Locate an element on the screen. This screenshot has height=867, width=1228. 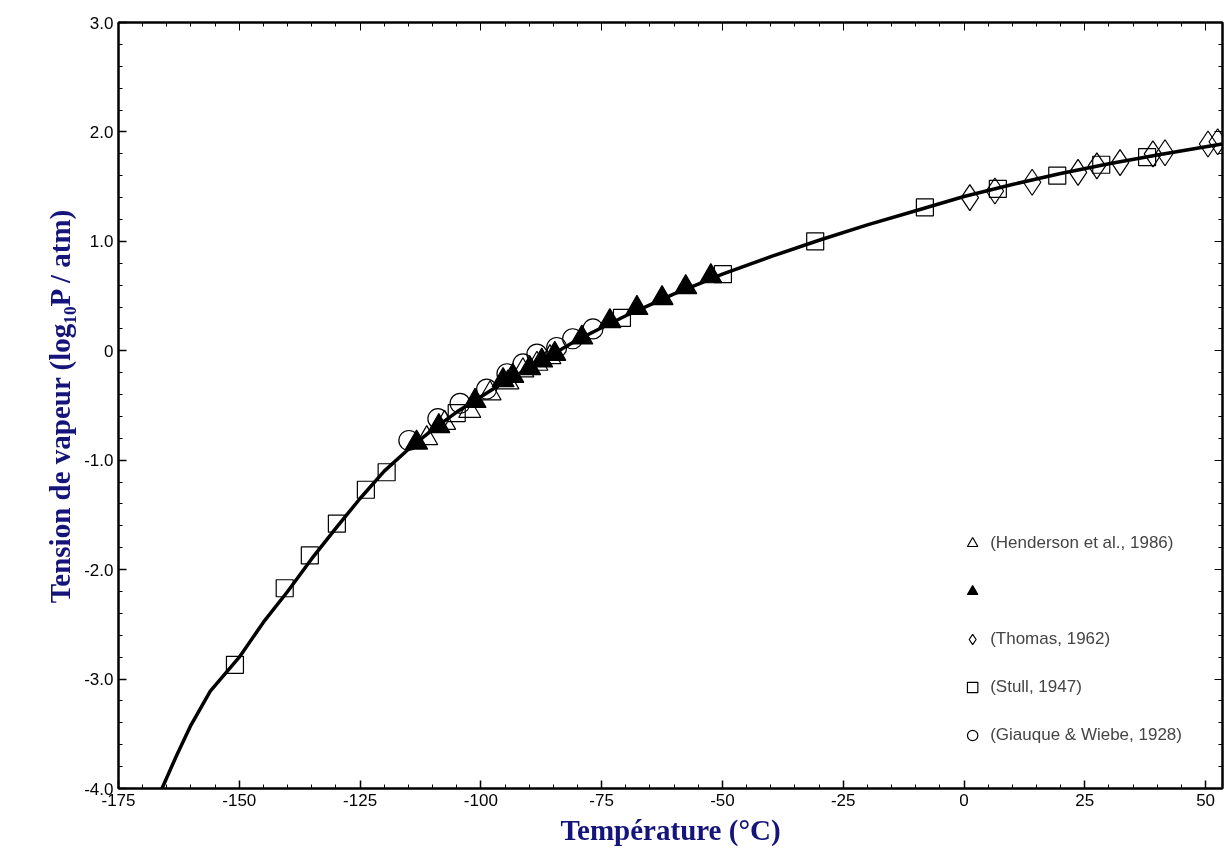
y-tick-label: -3.0 is located at coordinates (99, 680).